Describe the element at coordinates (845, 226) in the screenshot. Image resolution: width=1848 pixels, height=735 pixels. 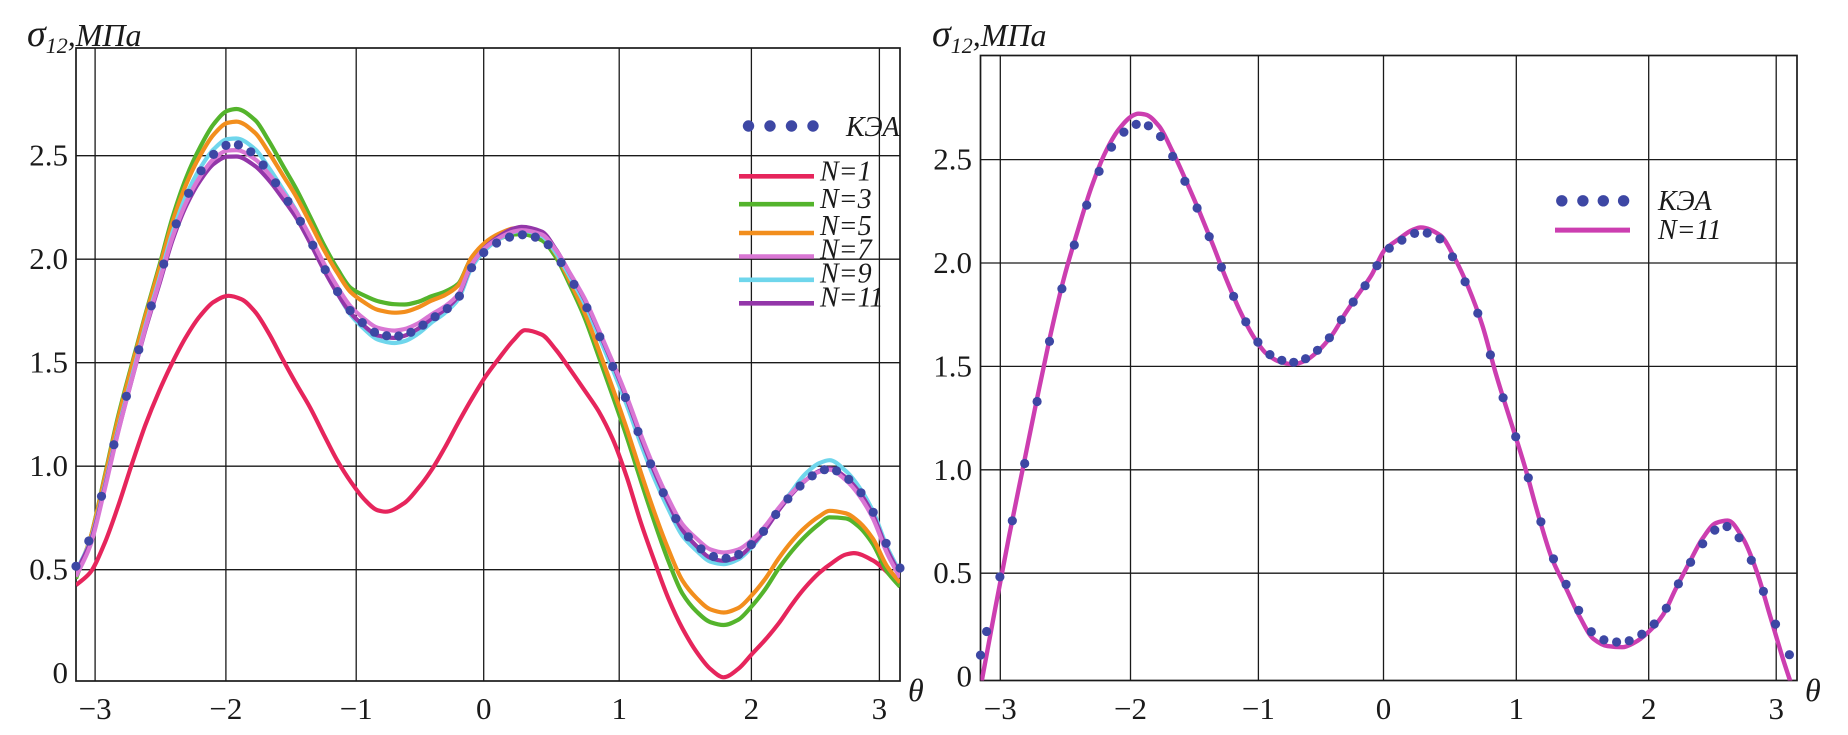
I see `svg-text: N=5` at that location.